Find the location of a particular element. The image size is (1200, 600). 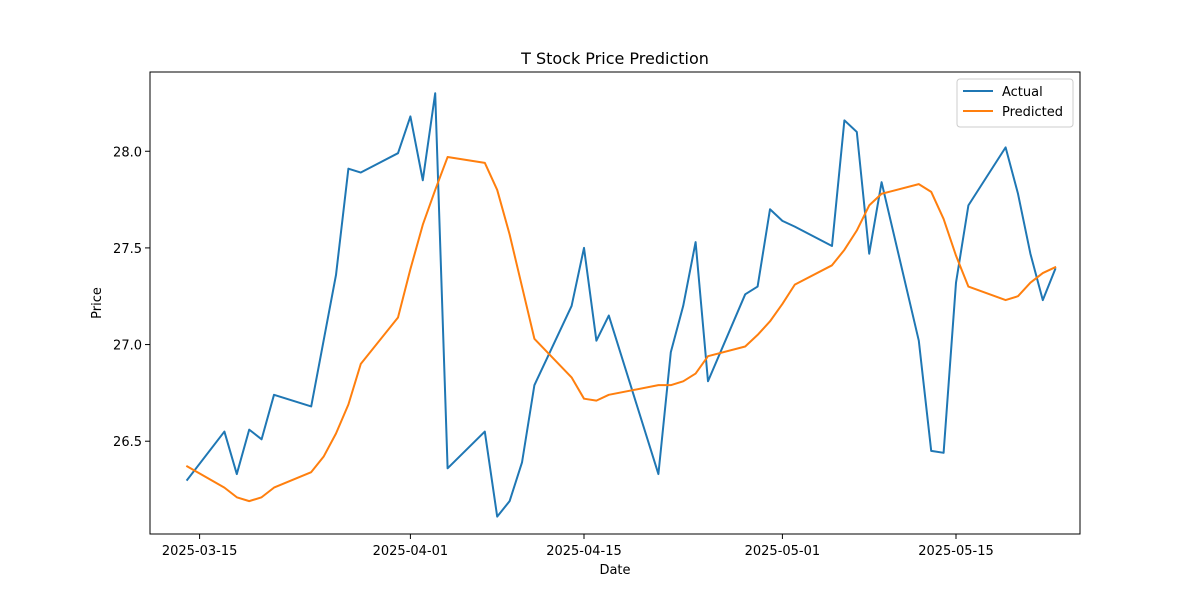

x-tick-label: 2025-03-15 is located at coordinates (200, 551).